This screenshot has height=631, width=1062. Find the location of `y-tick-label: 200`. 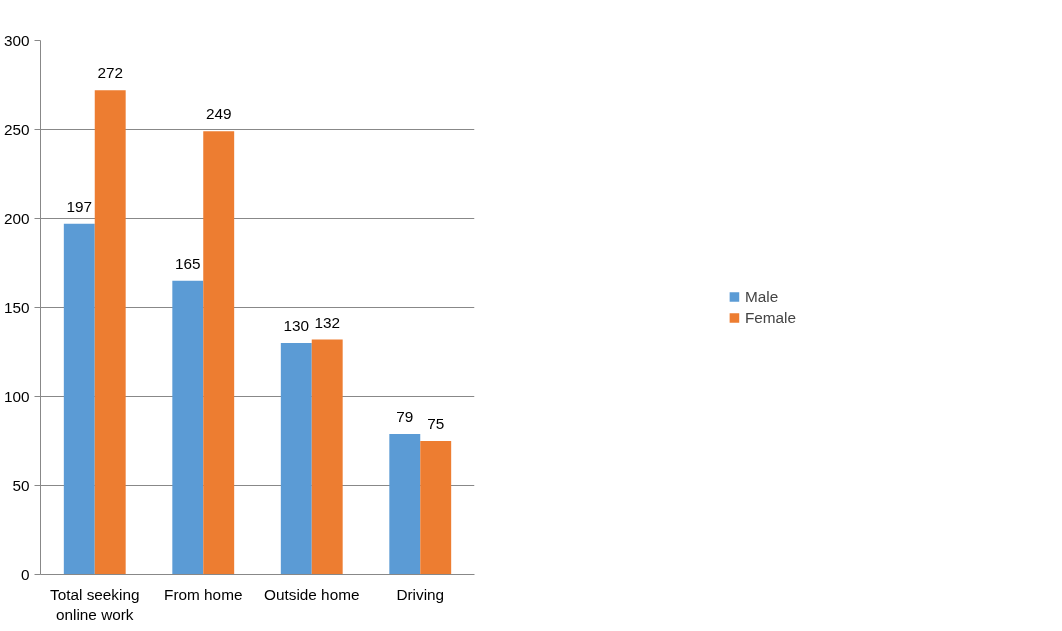

y-tick-label: 200 is located at coordinates (16, 218).